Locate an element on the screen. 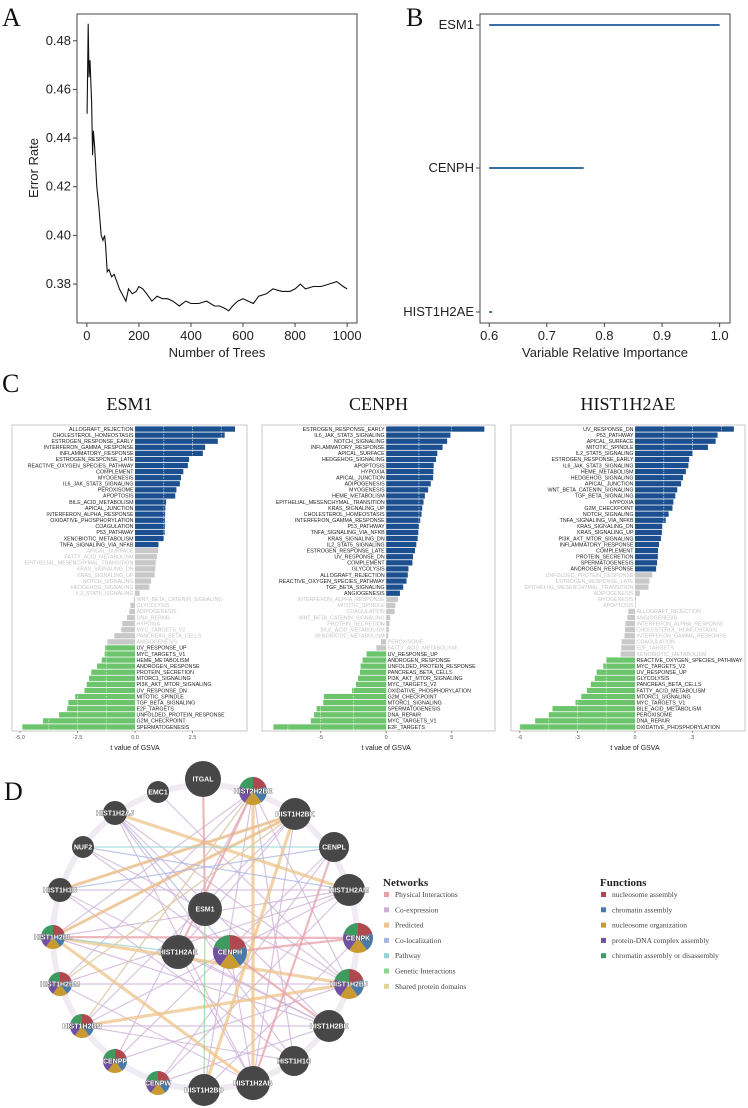 Image resolution: width=748 pixels, height=1108 pixels. edge-genetic-interactions is located at coordinates (204, 999).